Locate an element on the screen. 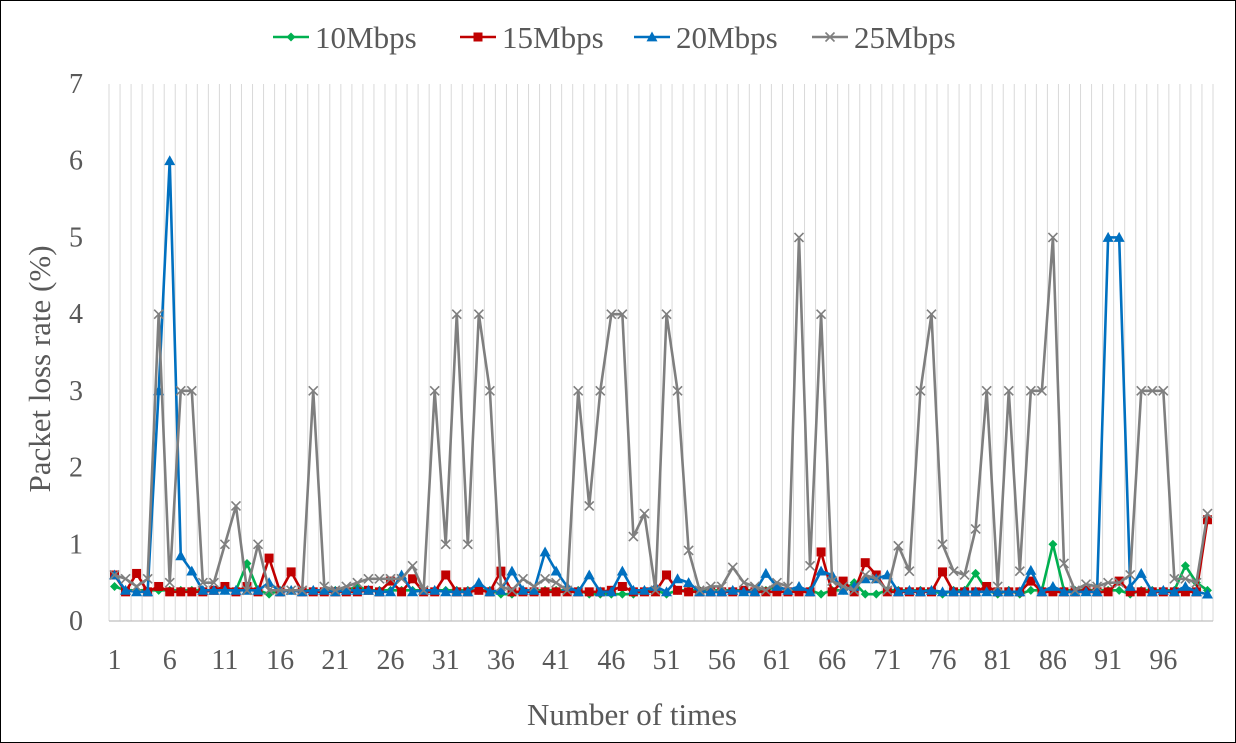 The height and width of the screenshot is (743, 1236). y-tick-label: 2 is located at coordinates (76, 468).